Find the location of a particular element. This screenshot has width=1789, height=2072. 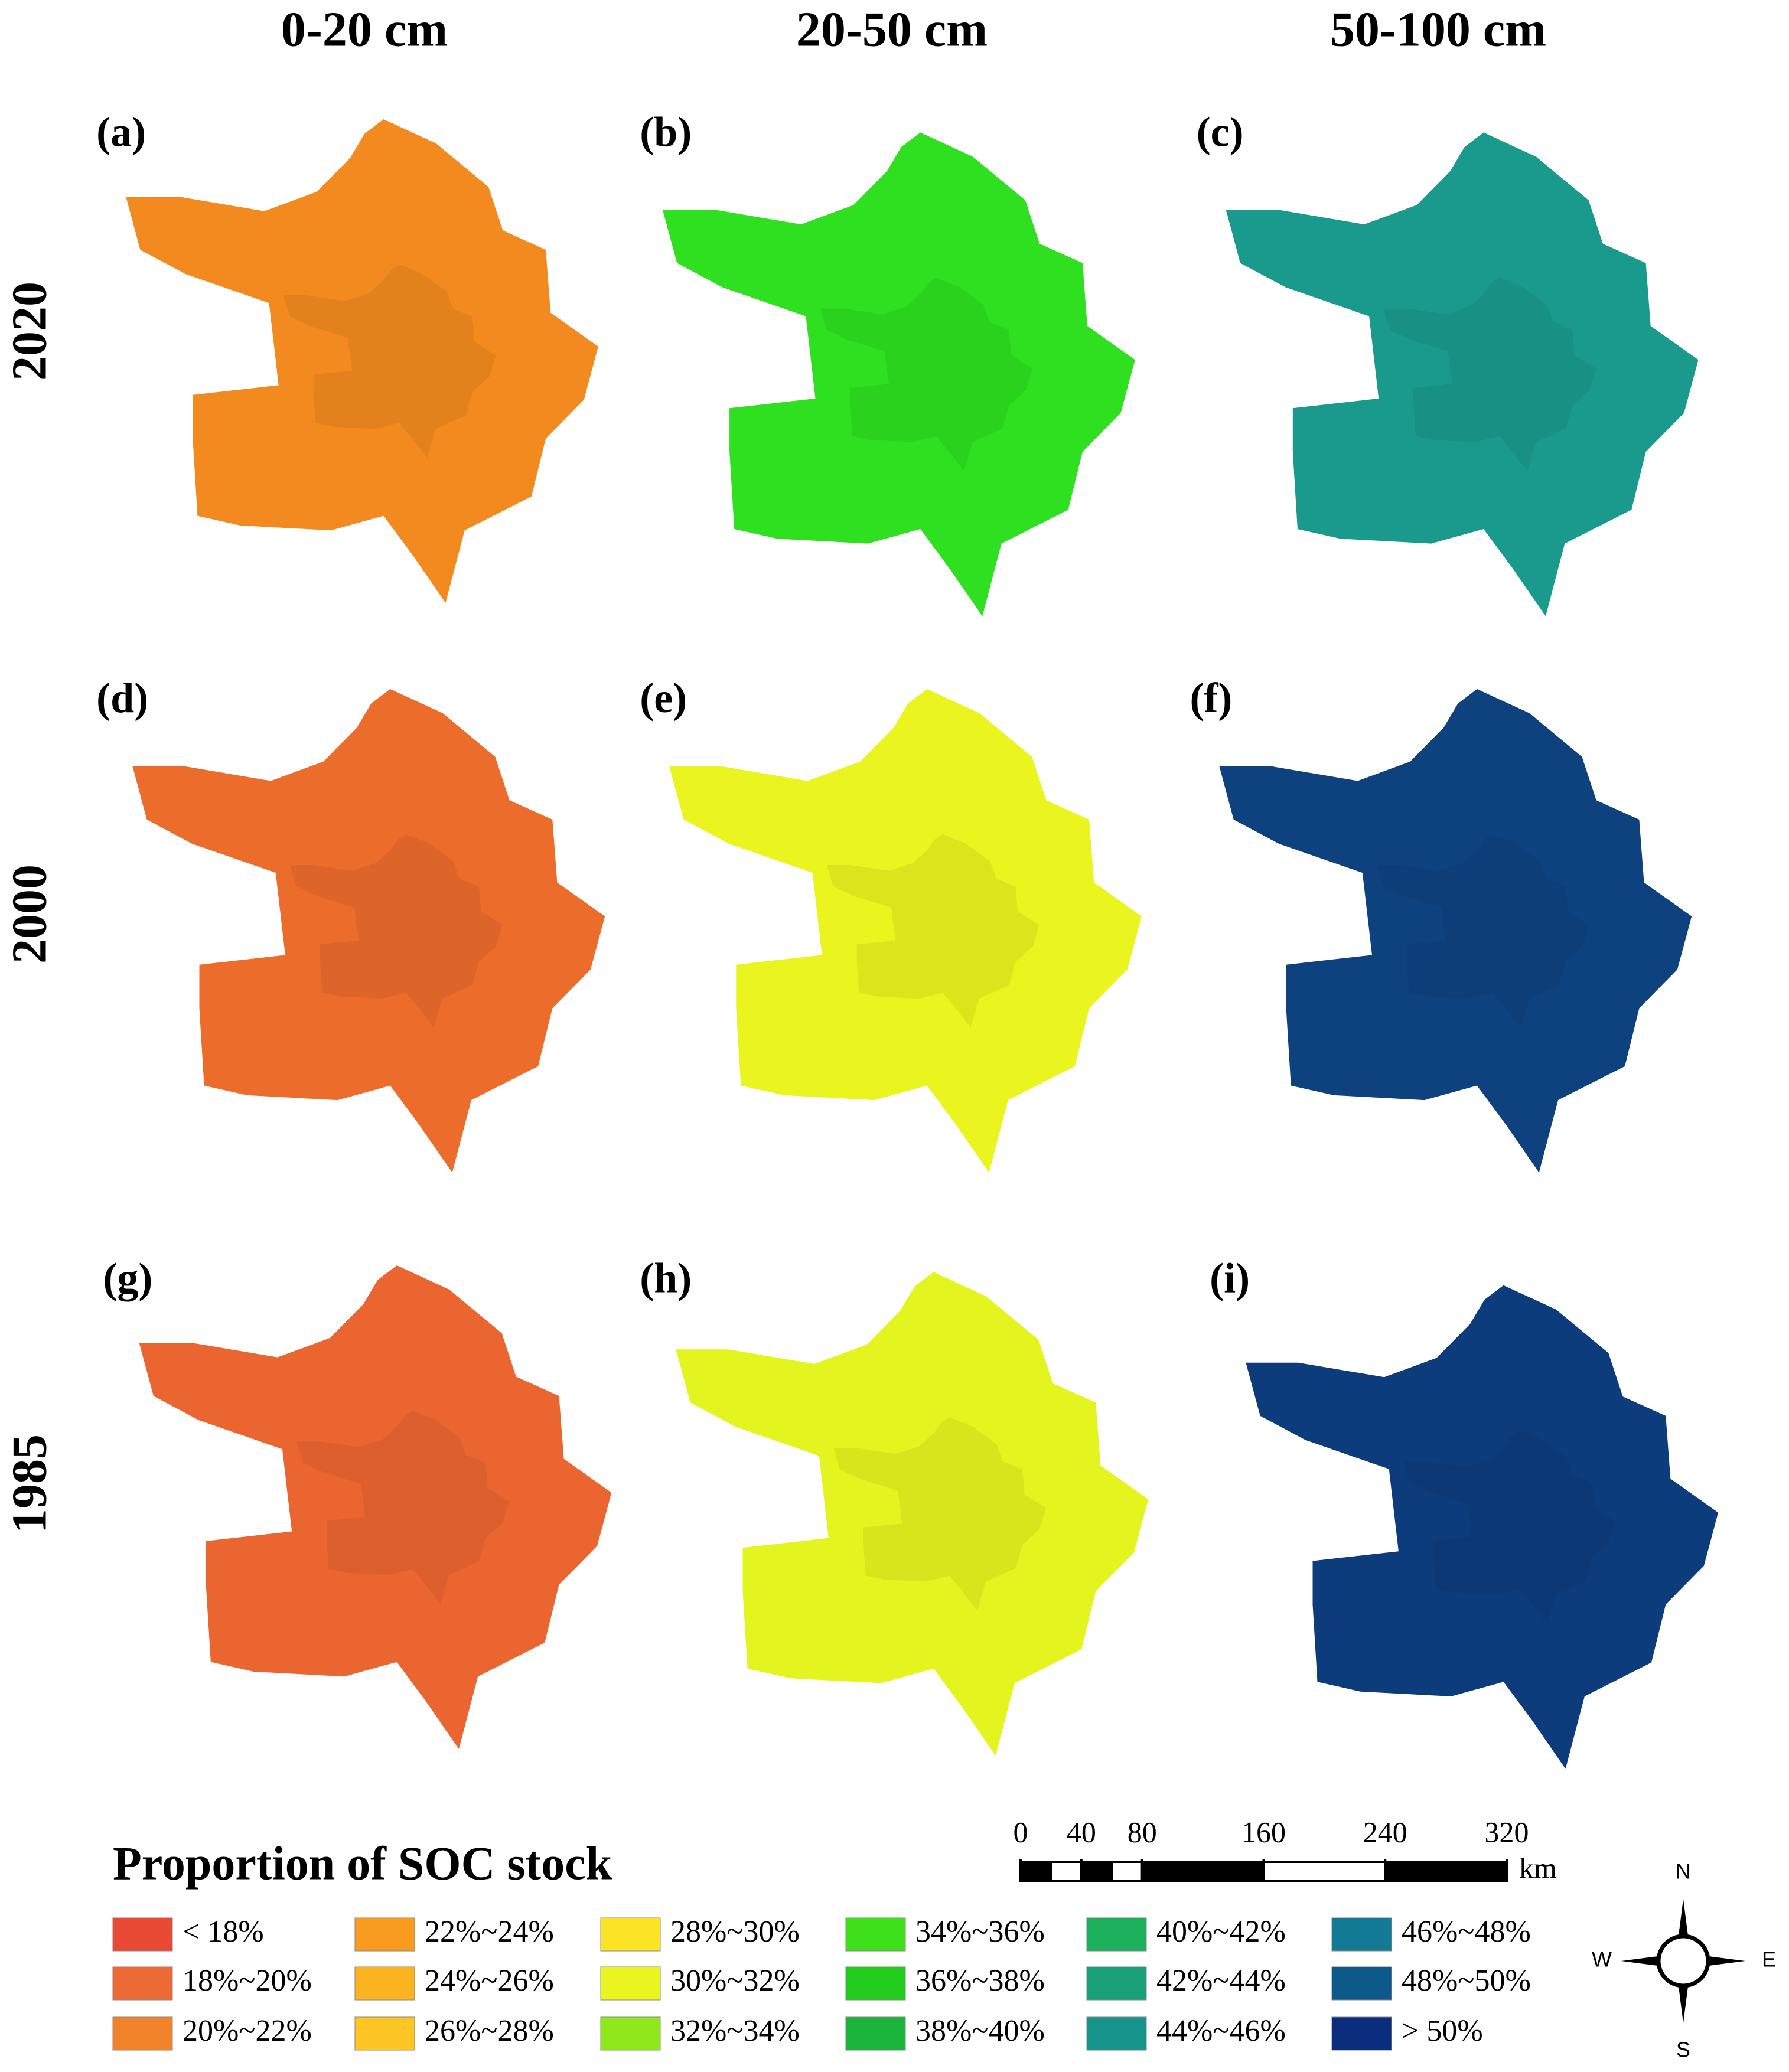

legend-label: 28%~30% is located at coordinates (735, 1932).